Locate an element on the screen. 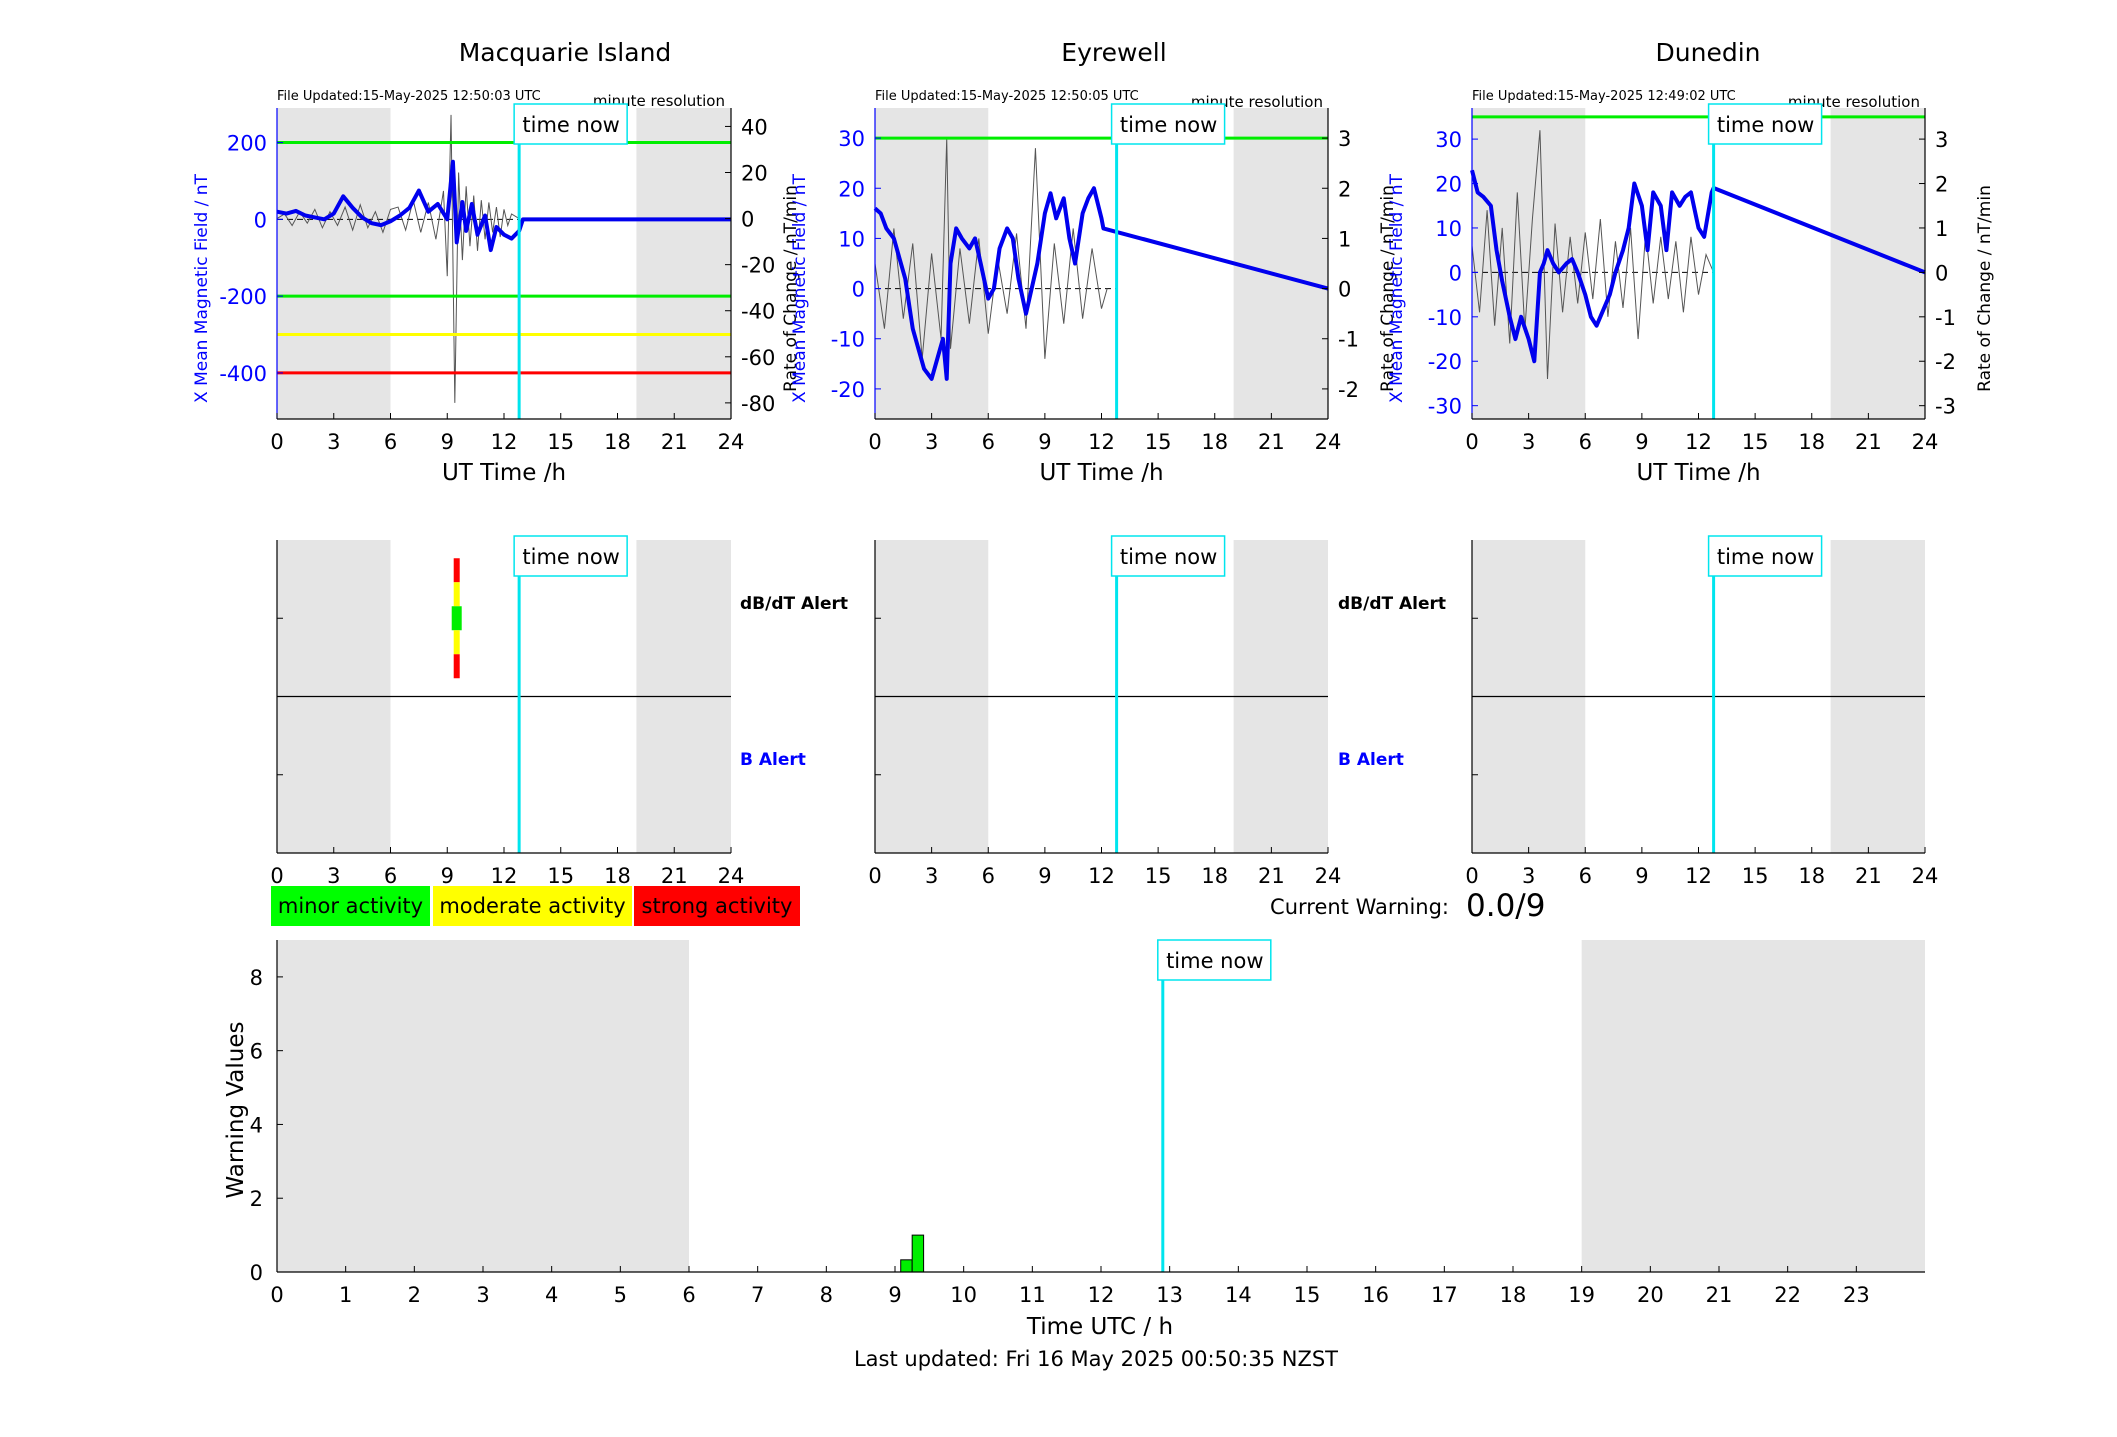 This screenshot has height=1437, width=2117. x-tick-label: 7 is located at coordinates (757, 1295).